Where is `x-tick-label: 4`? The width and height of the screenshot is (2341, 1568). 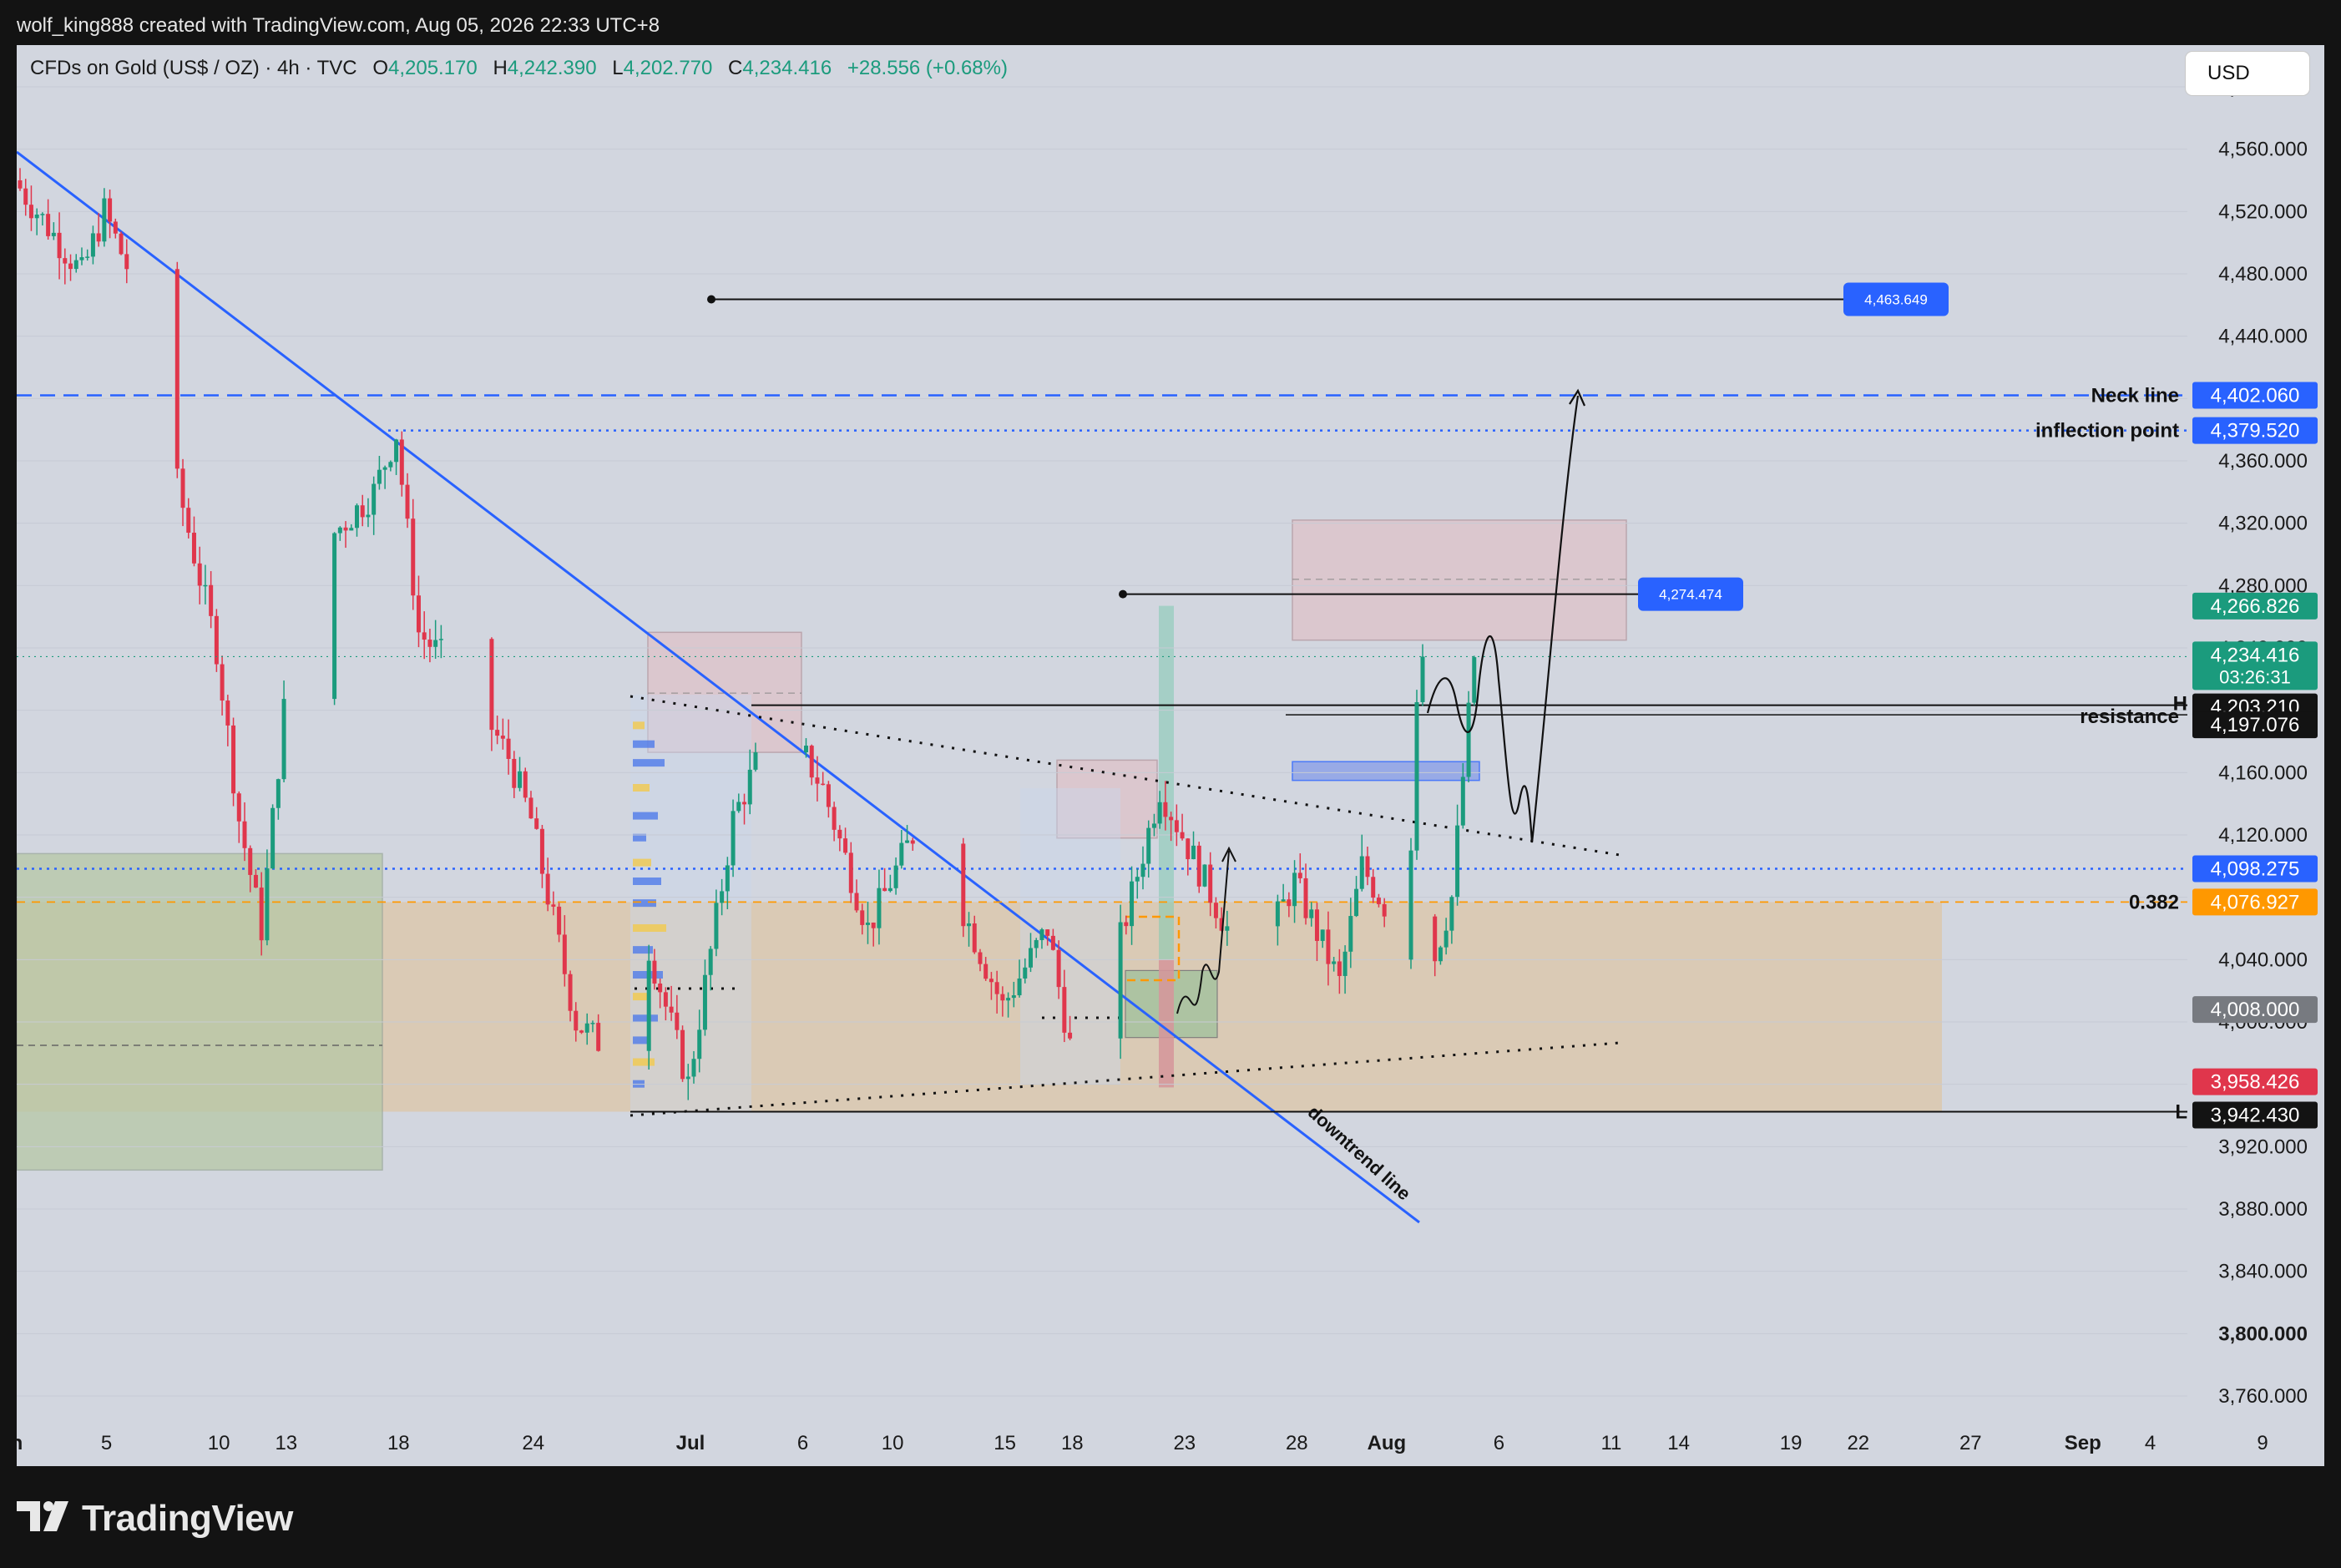
x-tick-label: 4 is located at coordinates (2150, 1443).